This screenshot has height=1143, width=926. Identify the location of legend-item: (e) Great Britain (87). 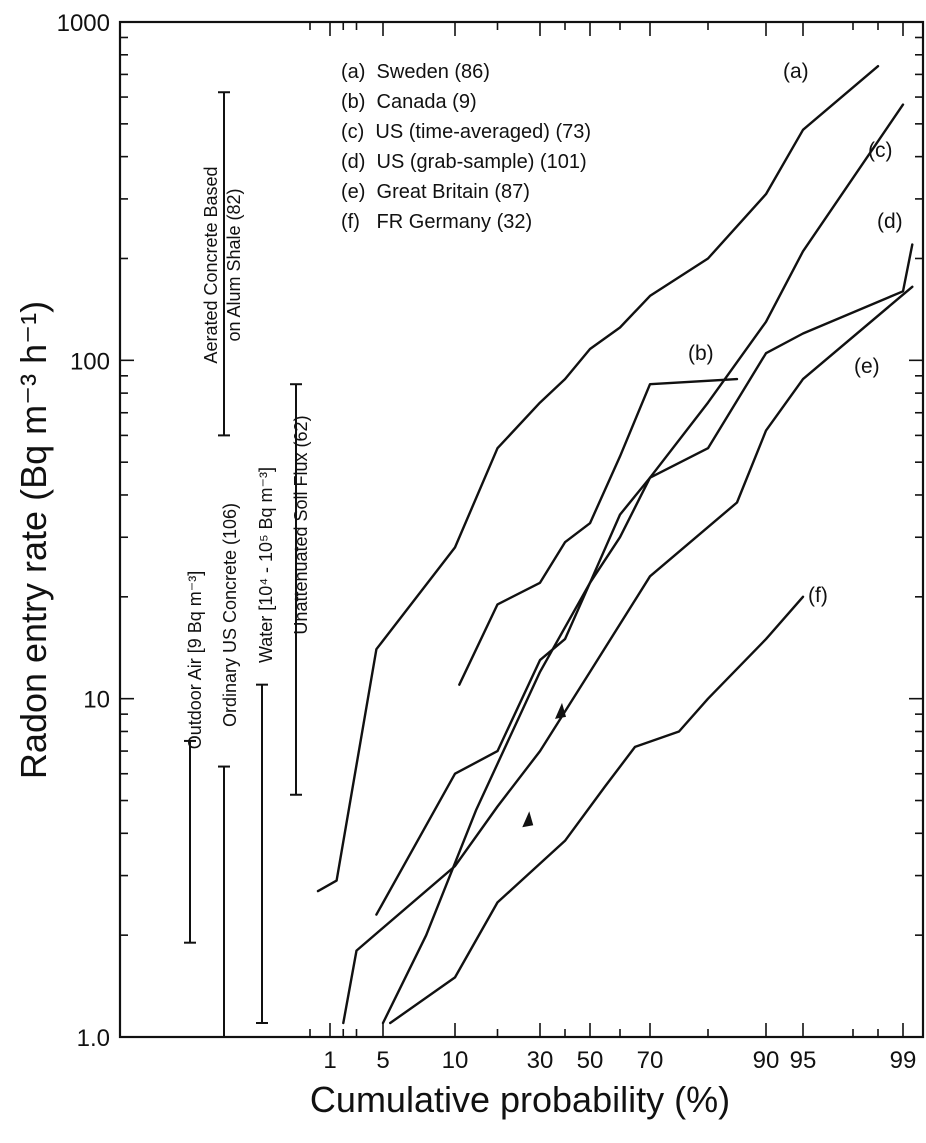
(435, 192).